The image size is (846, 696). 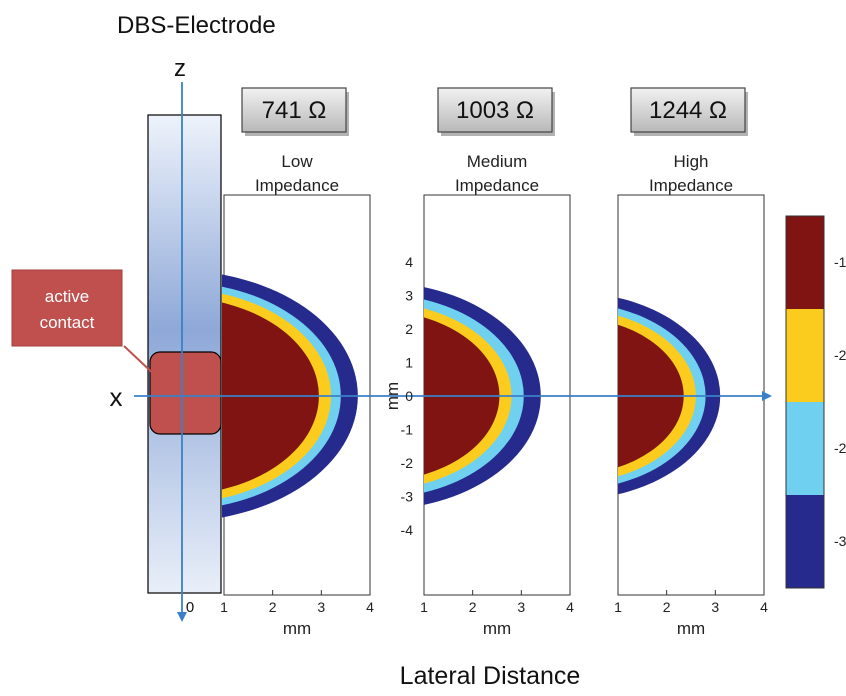 I want to click on impedance-value: 741 Ω, so click(x=294, y=110).